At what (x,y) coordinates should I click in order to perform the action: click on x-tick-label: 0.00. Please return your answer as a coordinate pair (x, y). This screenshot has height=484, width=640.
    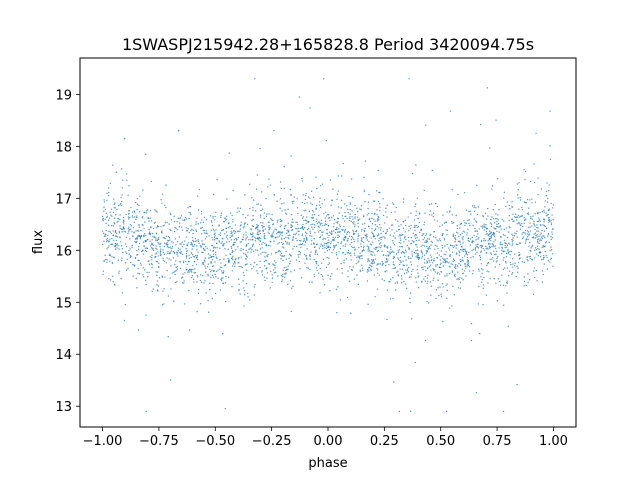
    Looking at the image, I should click on (328, 441).